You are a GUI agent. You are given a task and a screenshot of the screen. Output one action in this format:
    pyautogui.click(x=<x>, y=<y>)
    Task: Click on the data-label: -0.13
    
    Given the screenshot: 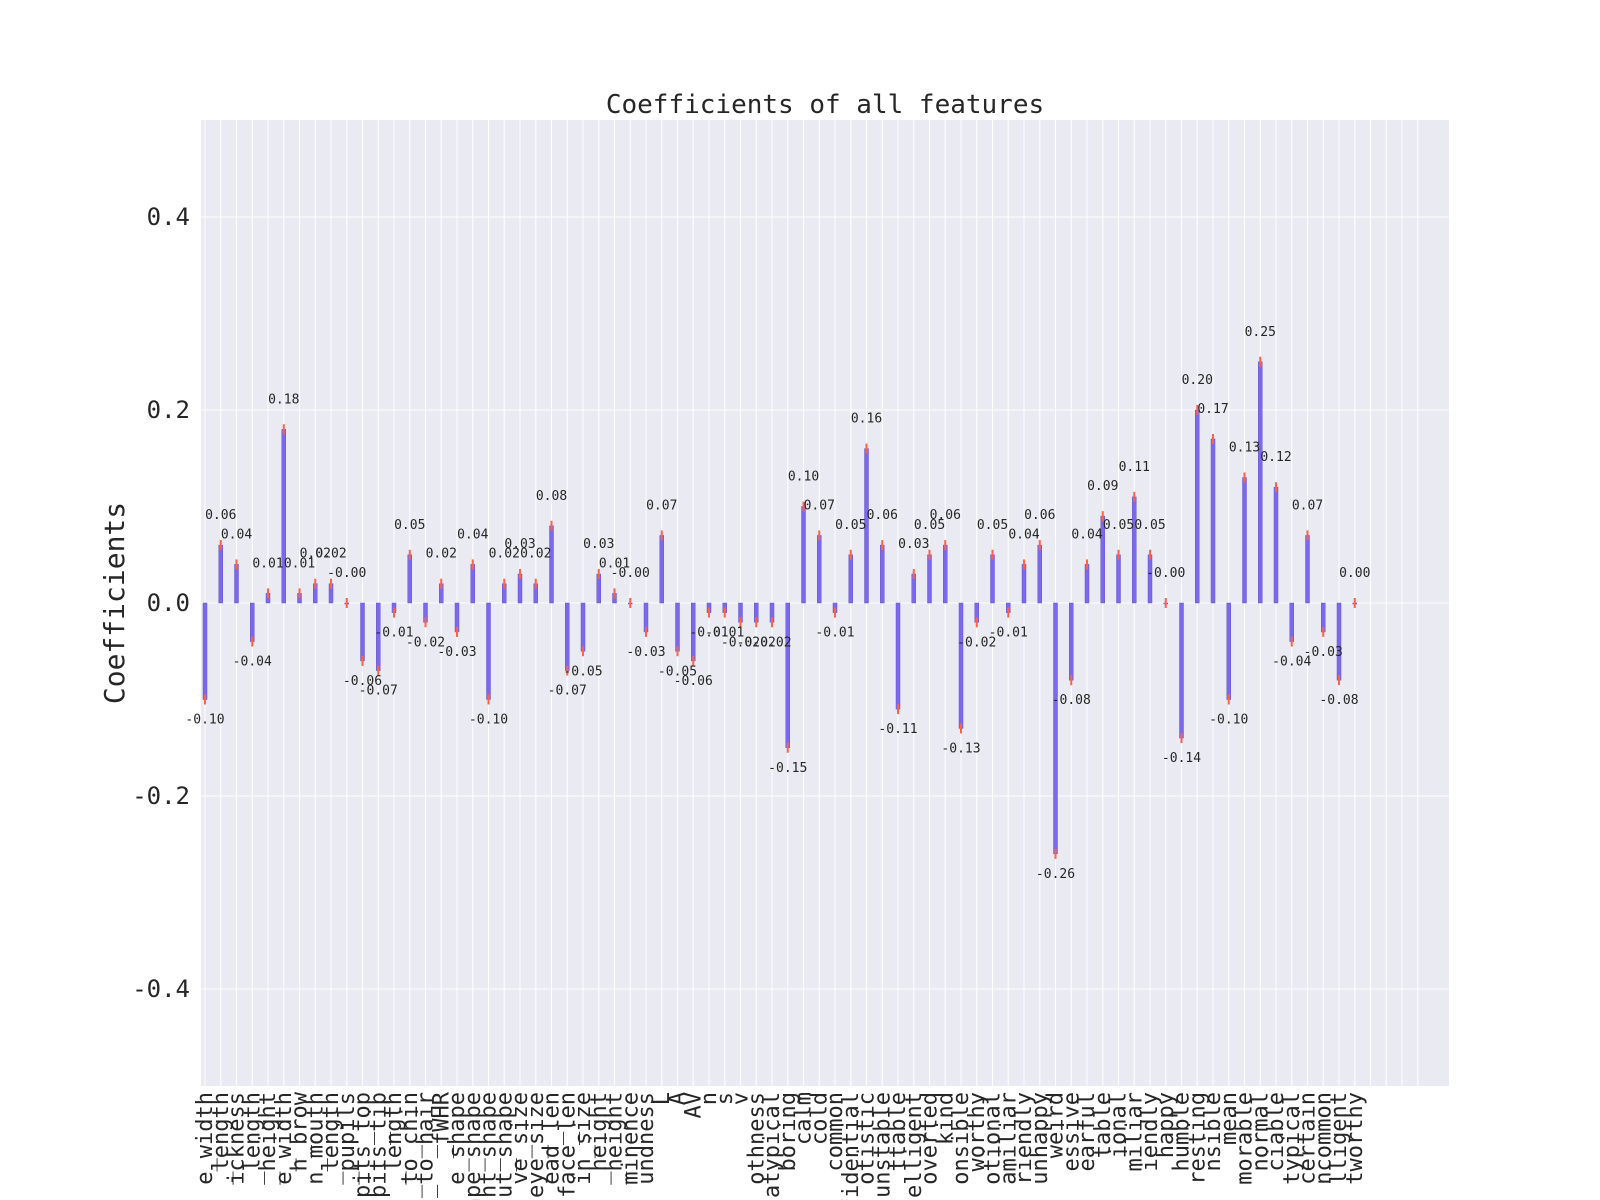 What is the action you would take?
    pyautogui.click(x=960, y=748)
    